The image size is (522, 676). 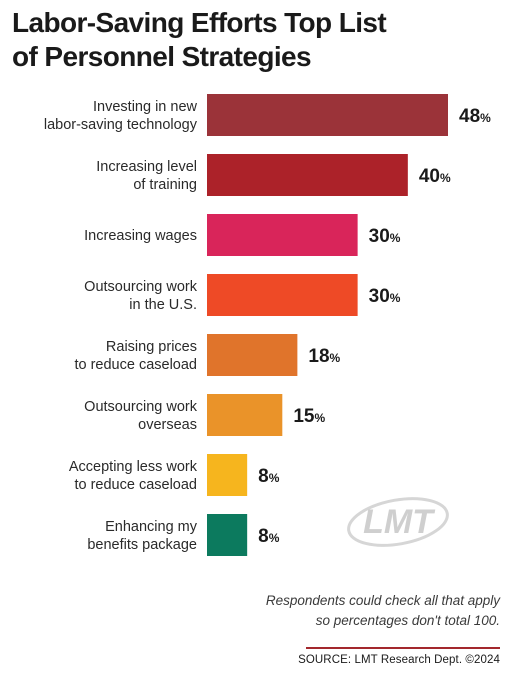 I want to click on footnote-line-2: so percentages don't total 100., so click(x=407, y=620).